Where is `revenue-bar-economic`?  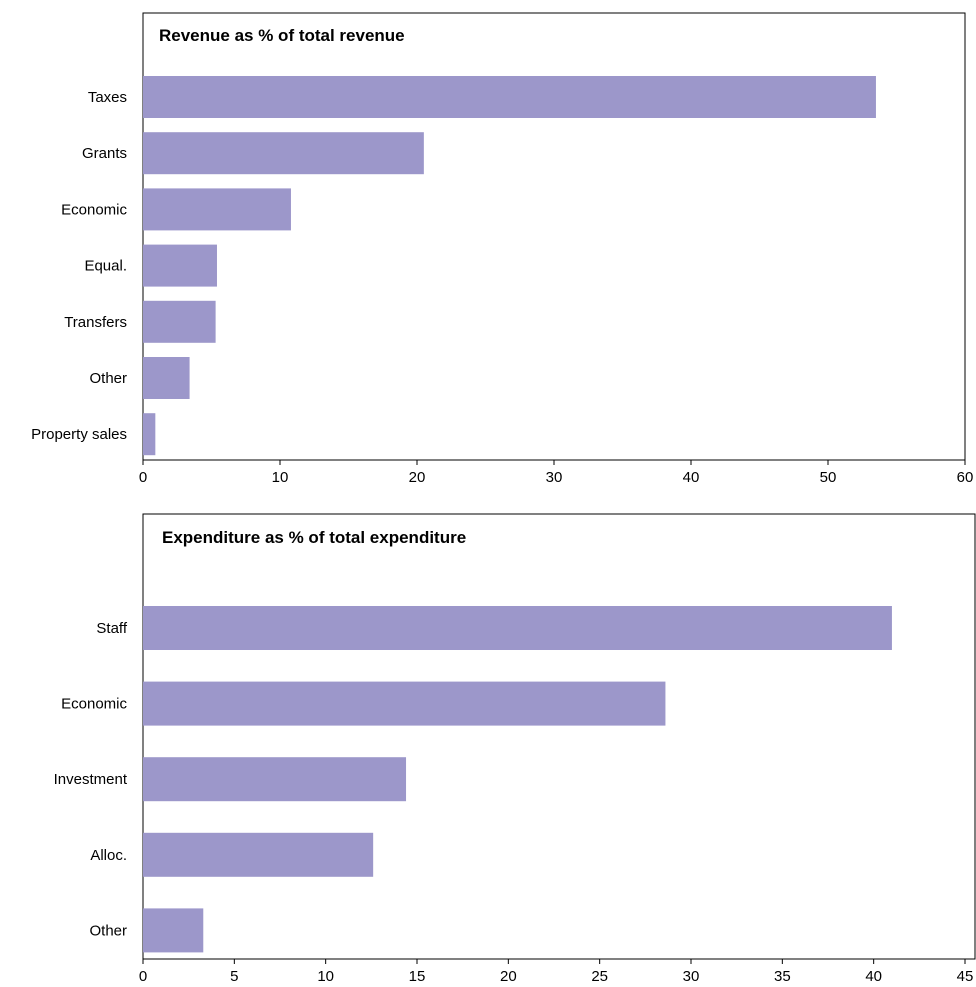
revenue-bar-economic is located at coordinates (217, 209).